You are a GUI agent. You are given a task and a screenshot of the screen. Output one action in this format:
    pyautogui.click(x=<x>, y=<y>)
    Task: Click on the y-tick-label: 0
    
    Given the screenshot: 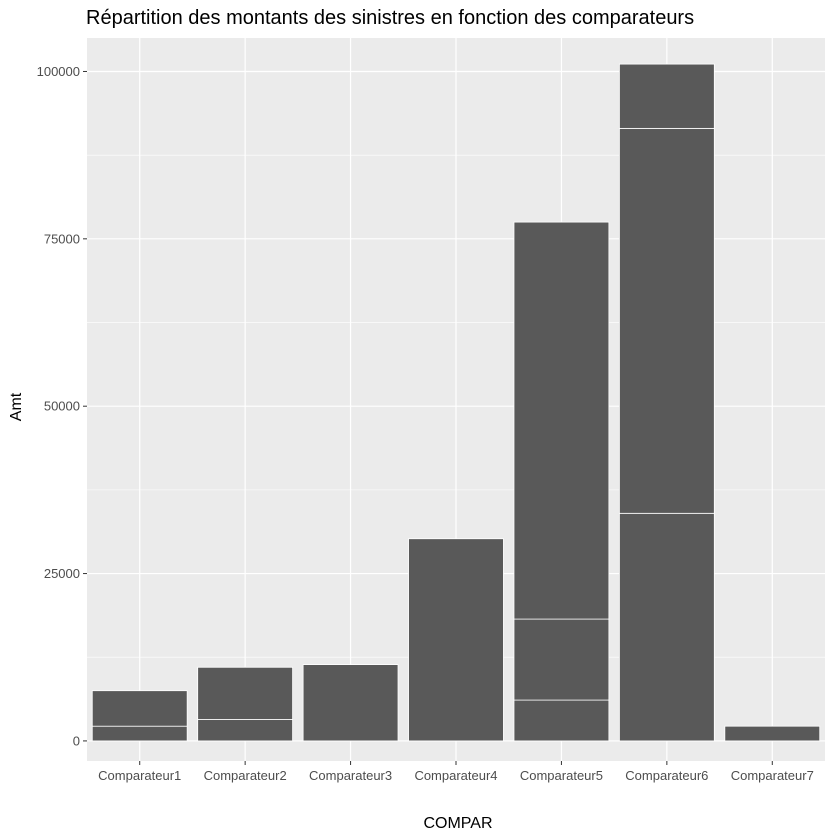 What is the action you would take?
    pyautogui.click(x=76, y=740)
    